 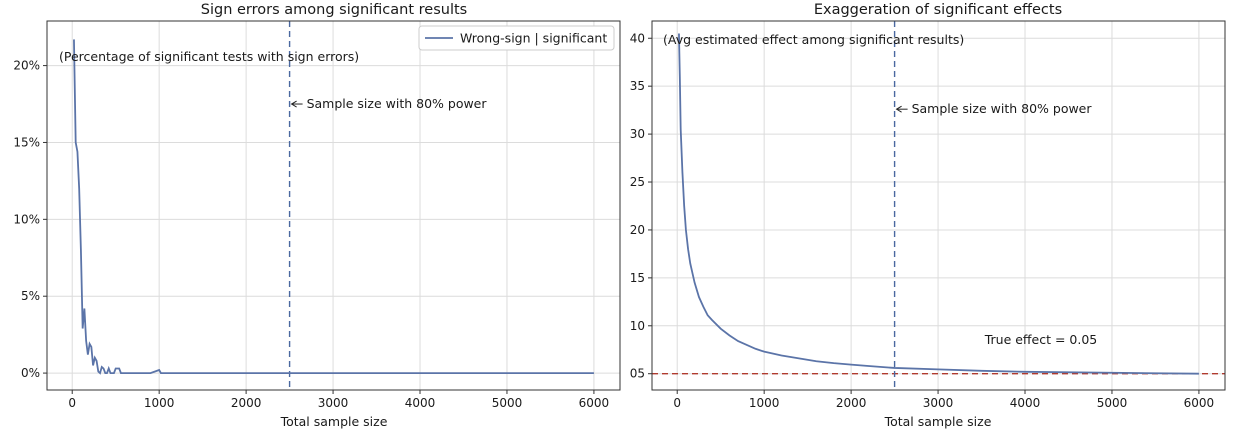 What do you see at coordinates (30, 373) in the screenshot?
I see `y-tick-label: 0%` at bounding box center [30, 373].